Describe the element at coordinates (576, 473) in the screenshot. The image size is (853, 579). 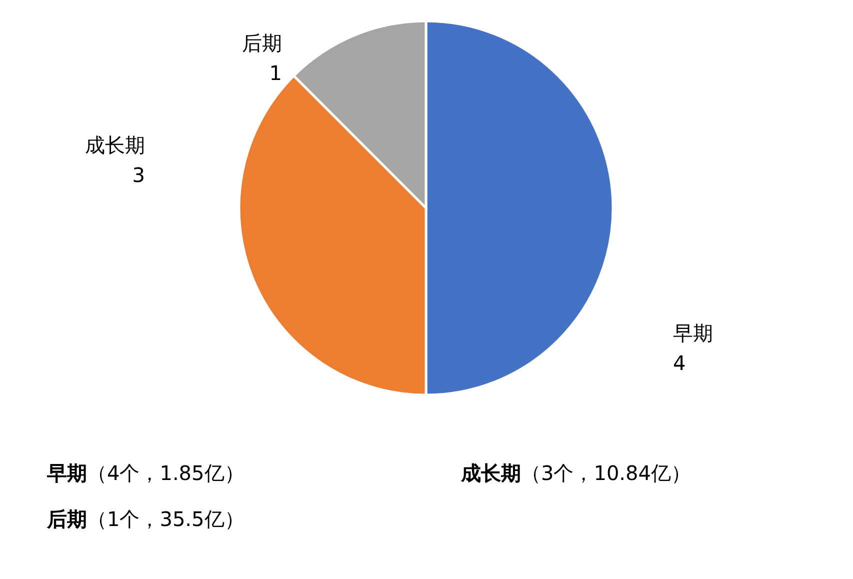
I see `annotation: 成长期（3个，10.84亿）` at that location.